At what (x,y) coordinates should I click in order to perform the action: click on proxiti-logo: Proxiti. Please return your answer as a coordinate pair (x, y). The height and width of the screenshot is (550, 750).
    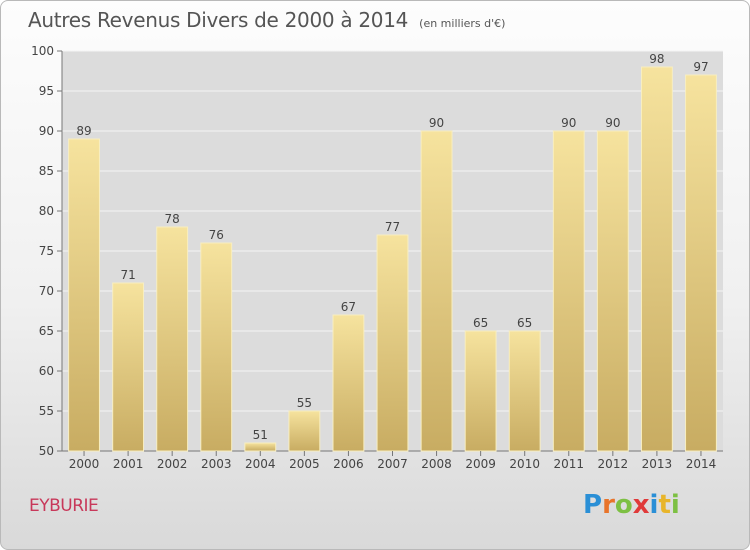
    Looking at the image, I should click on (631, 505).